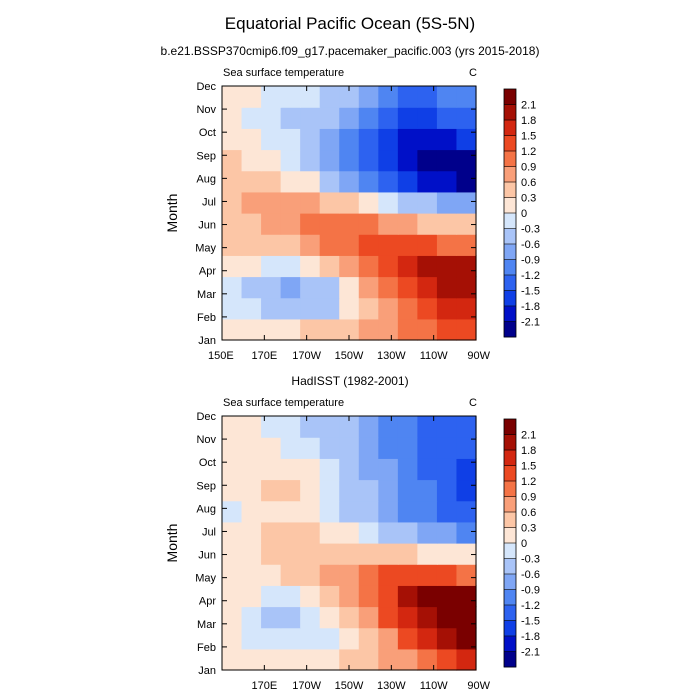 This screenshot has height=700, width=700. What do you see at coordinates (206, 110) in the screenshot?
I see `y-tick-label: Nov` at bounding box center [206, 110].